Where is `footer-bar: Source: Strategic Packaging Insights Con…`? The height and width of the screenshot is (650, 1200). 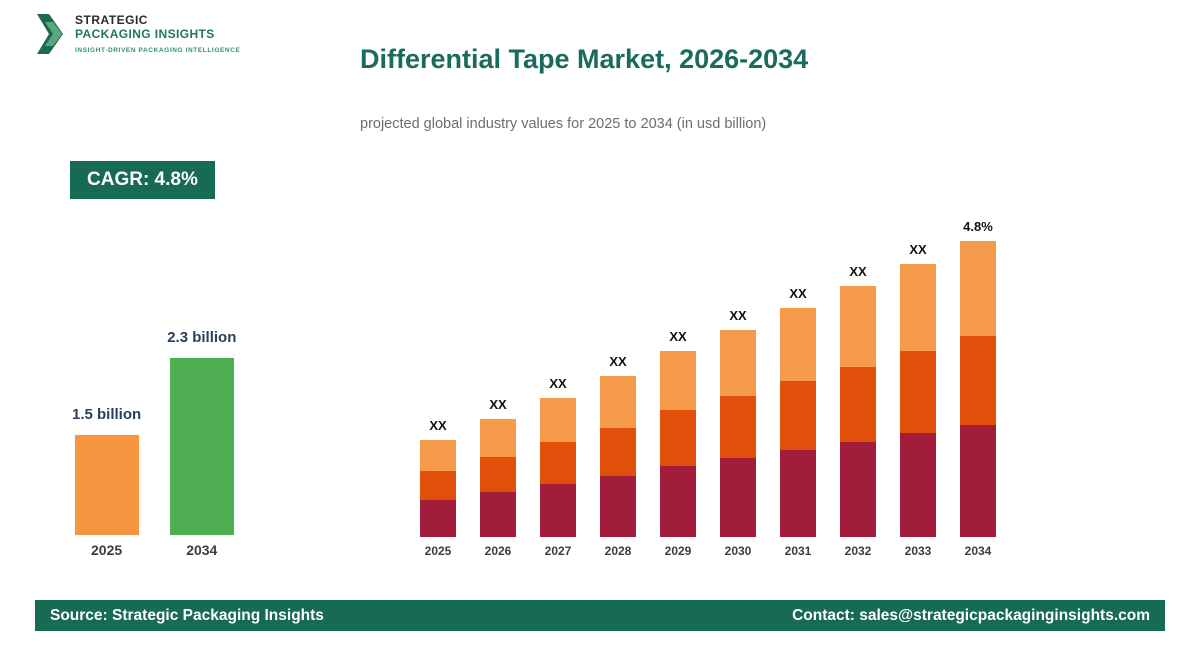
footer-bar: Source: Strategic Packaging Insights Con… is located at coordinates (600, 615).